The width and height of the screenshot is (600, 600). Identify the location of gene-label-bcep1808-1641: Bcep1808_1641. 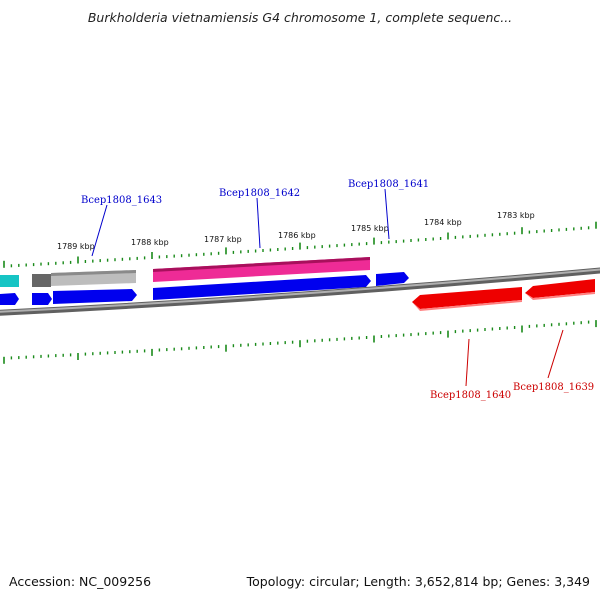
(388, 184).